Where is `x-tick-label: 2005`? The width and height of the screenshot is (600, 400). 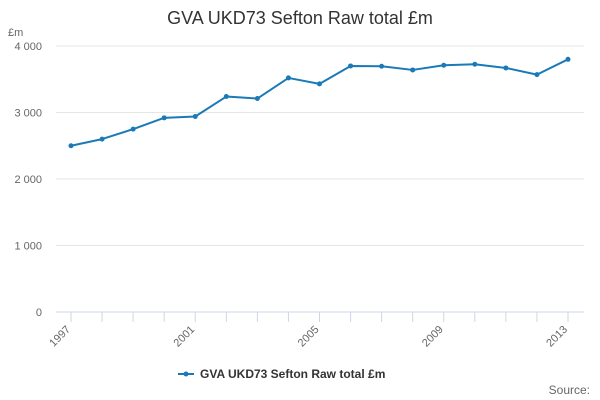
x-tick-label: 2005 is located at coordinates (309, 337).